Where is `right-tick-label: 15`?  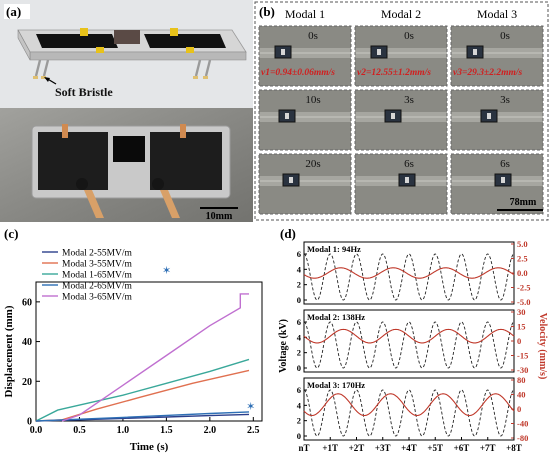
right-tick-label: 15 is located at coordinates (521, 327).